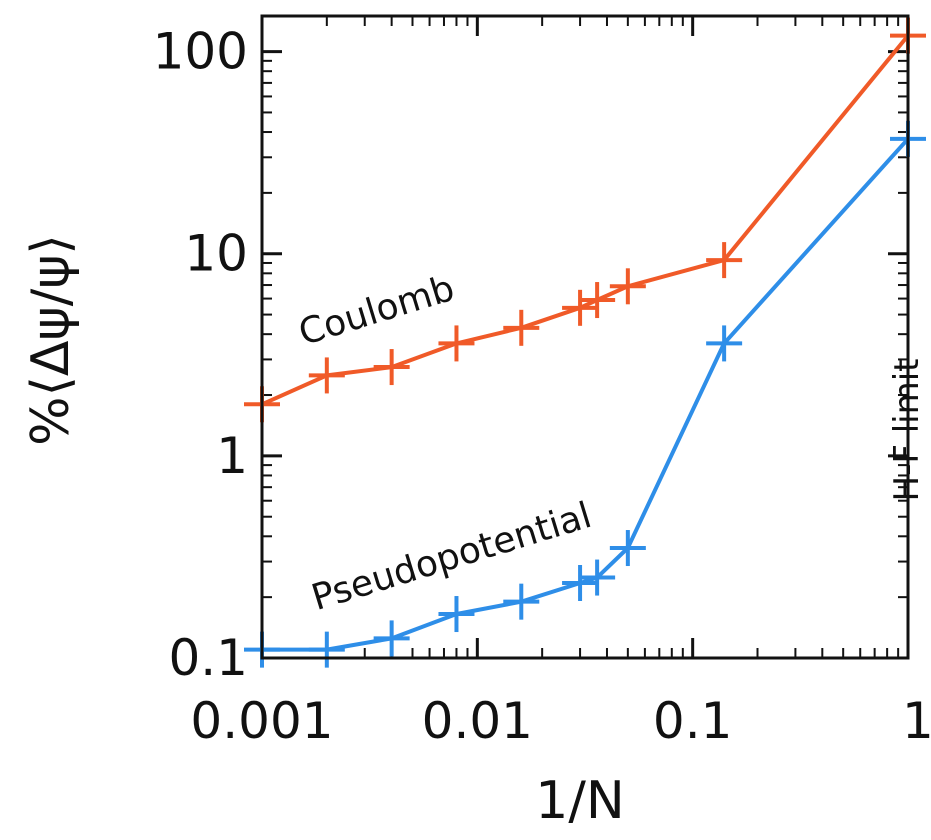  I want to click on y-tick-label: 100, so click(200, 52).